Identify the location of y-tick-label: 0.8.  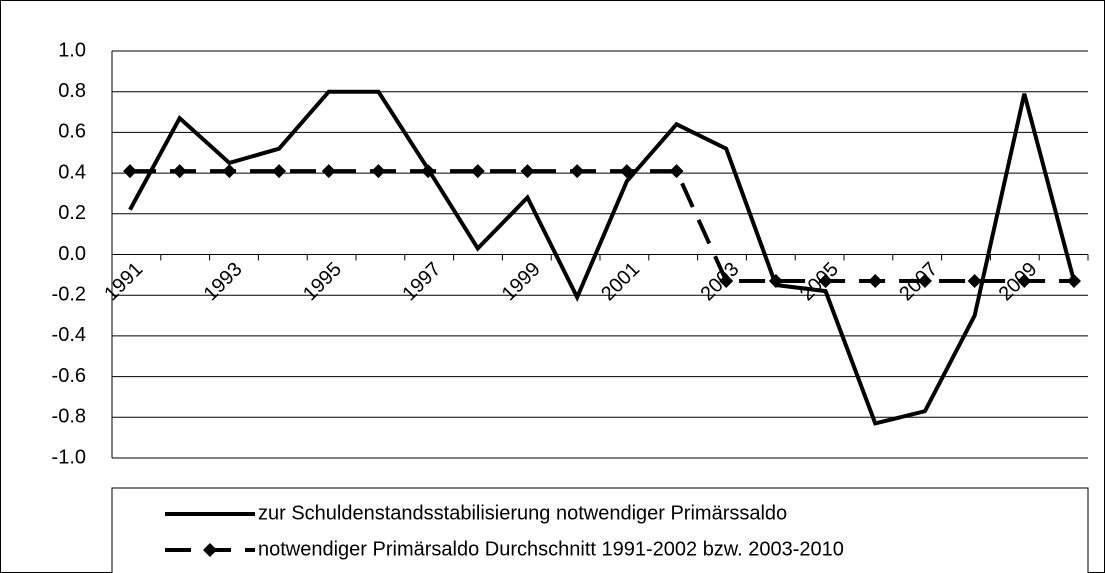
(72, 91).